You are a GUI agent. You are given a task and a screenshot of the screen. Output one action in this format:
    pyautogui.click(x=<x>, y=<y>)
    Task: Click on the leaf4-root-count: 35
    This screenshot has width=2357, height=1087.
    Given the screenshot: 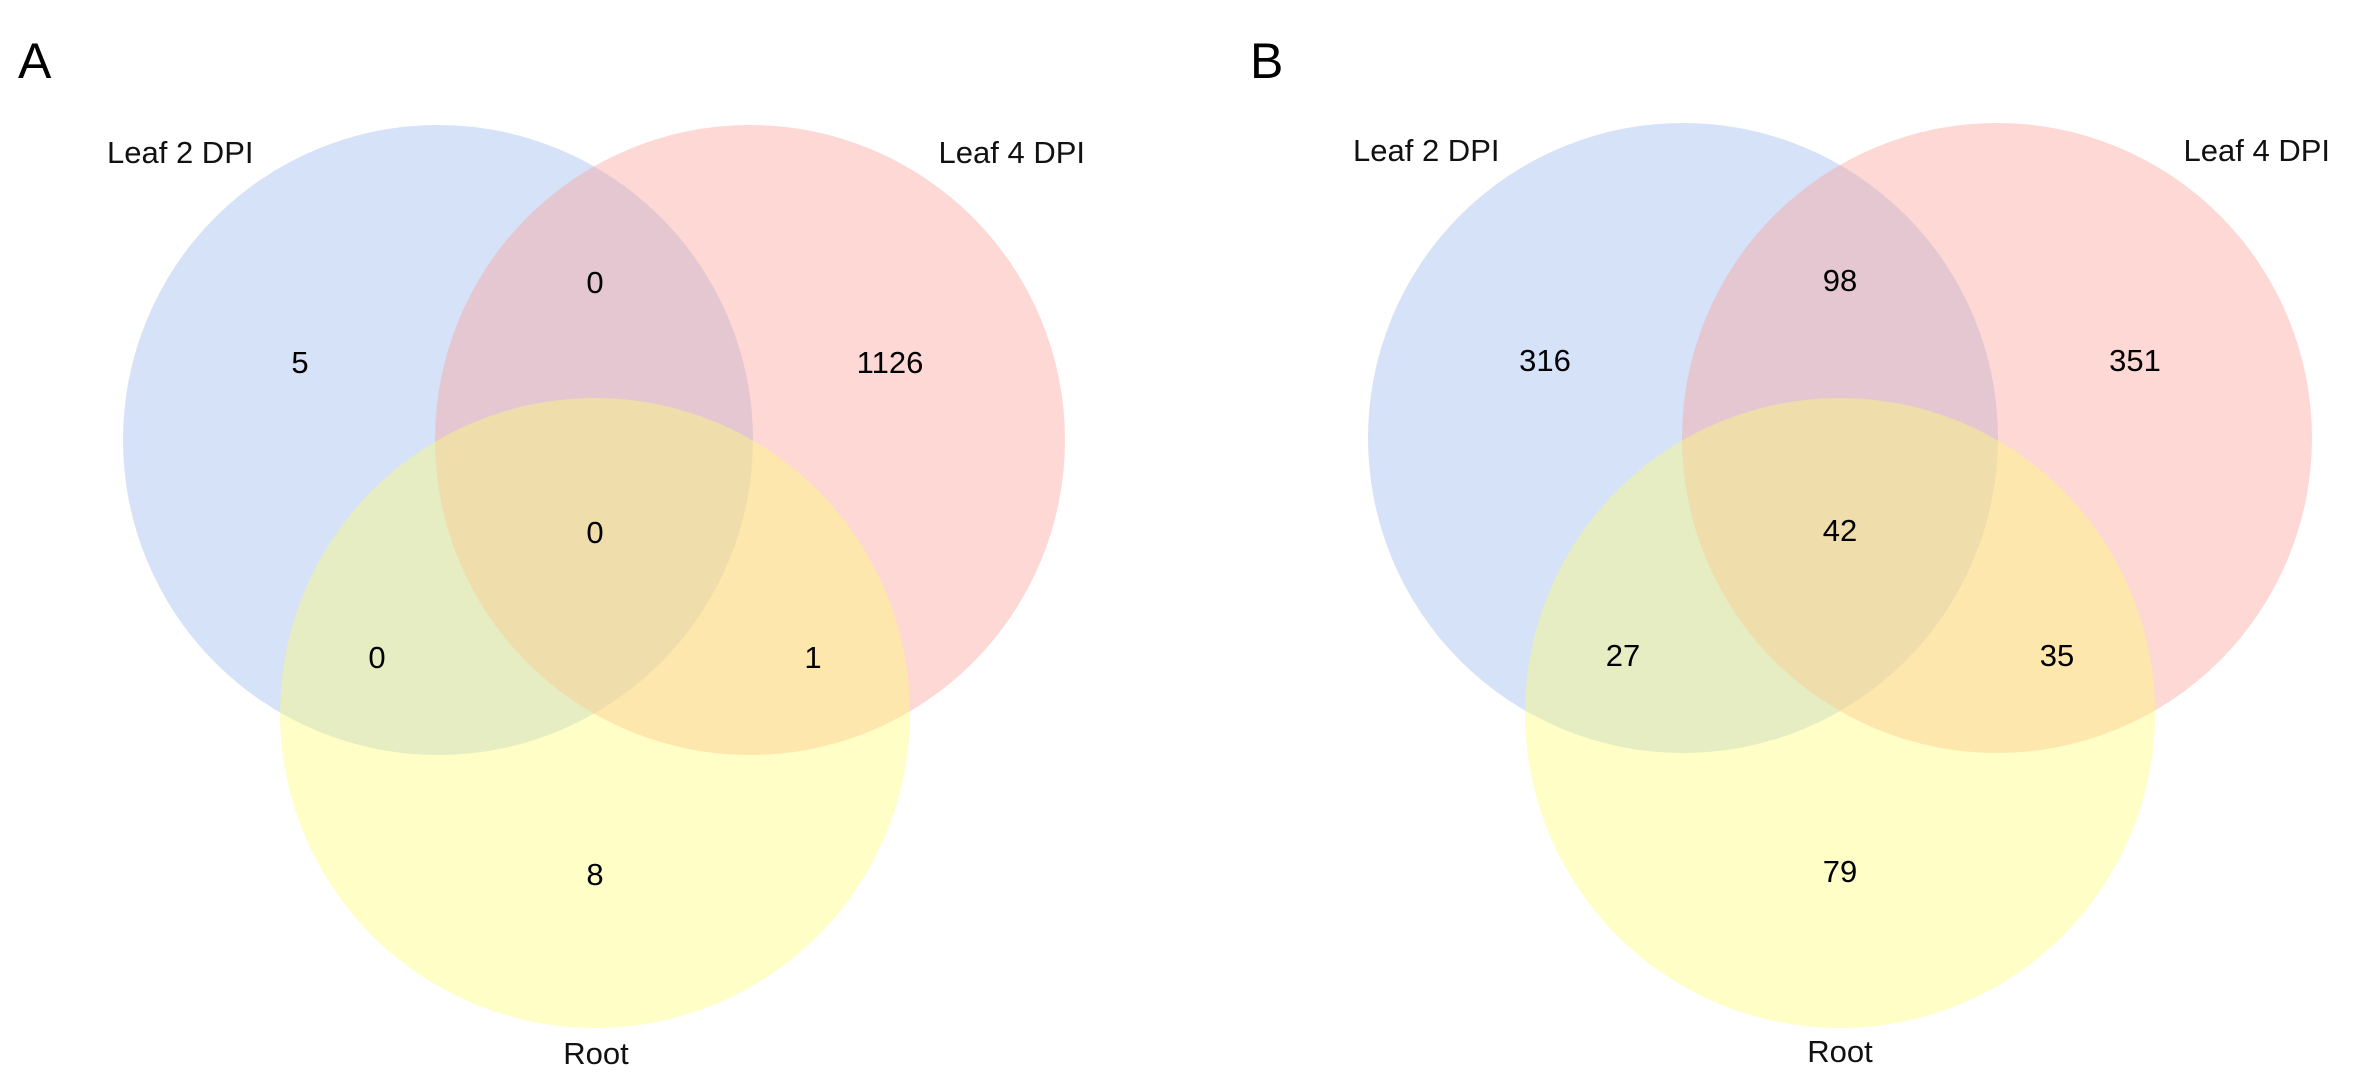 What is the action you would take?
    pyautogui.click(x=2057, y=655)
    